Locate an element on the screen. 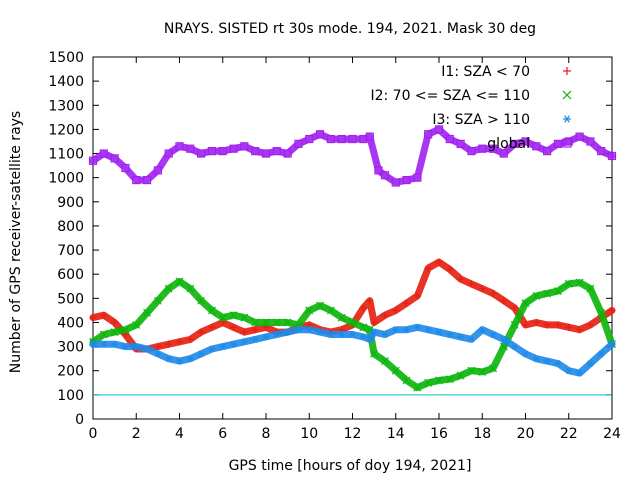  x-tick-label: 0 is located at coordinates (93, 434).